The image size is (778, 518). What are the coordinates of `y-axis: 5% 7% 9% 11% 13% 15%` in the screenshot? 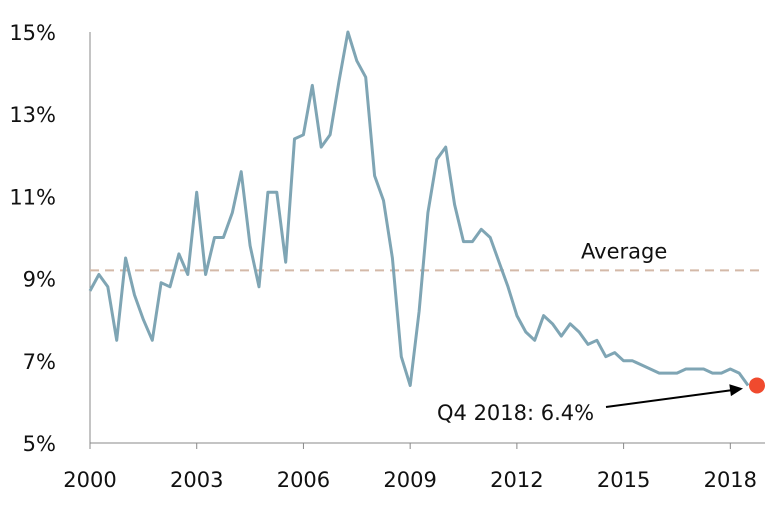 It's located at (50, 238).